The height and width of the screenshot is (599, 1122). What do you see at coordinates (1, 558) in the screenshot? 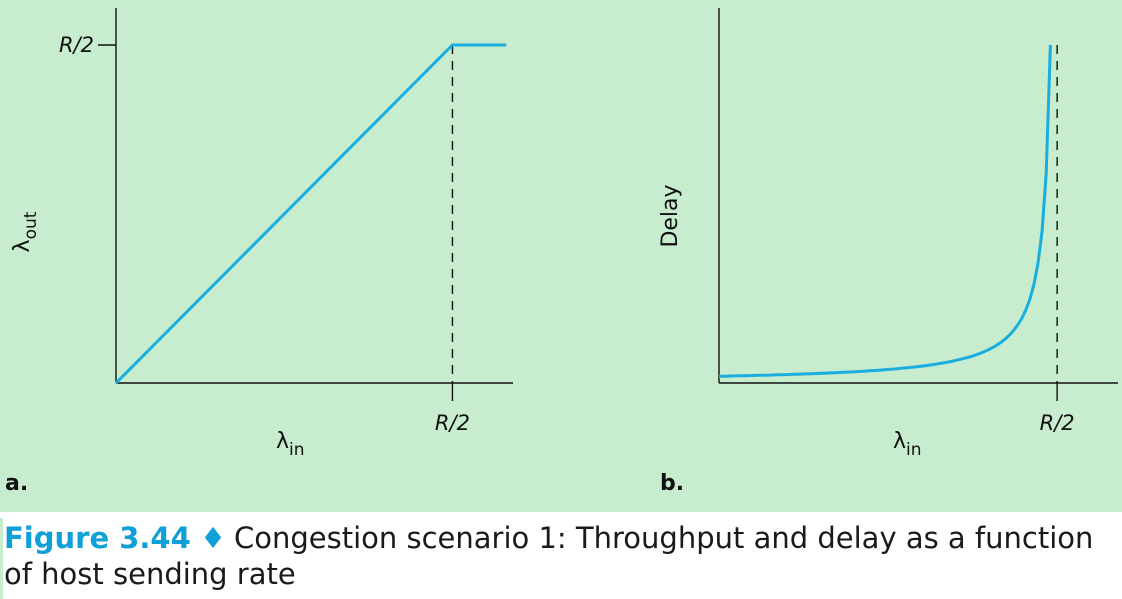
I see `caption-accent-bar` at bounding box center [1, 558].